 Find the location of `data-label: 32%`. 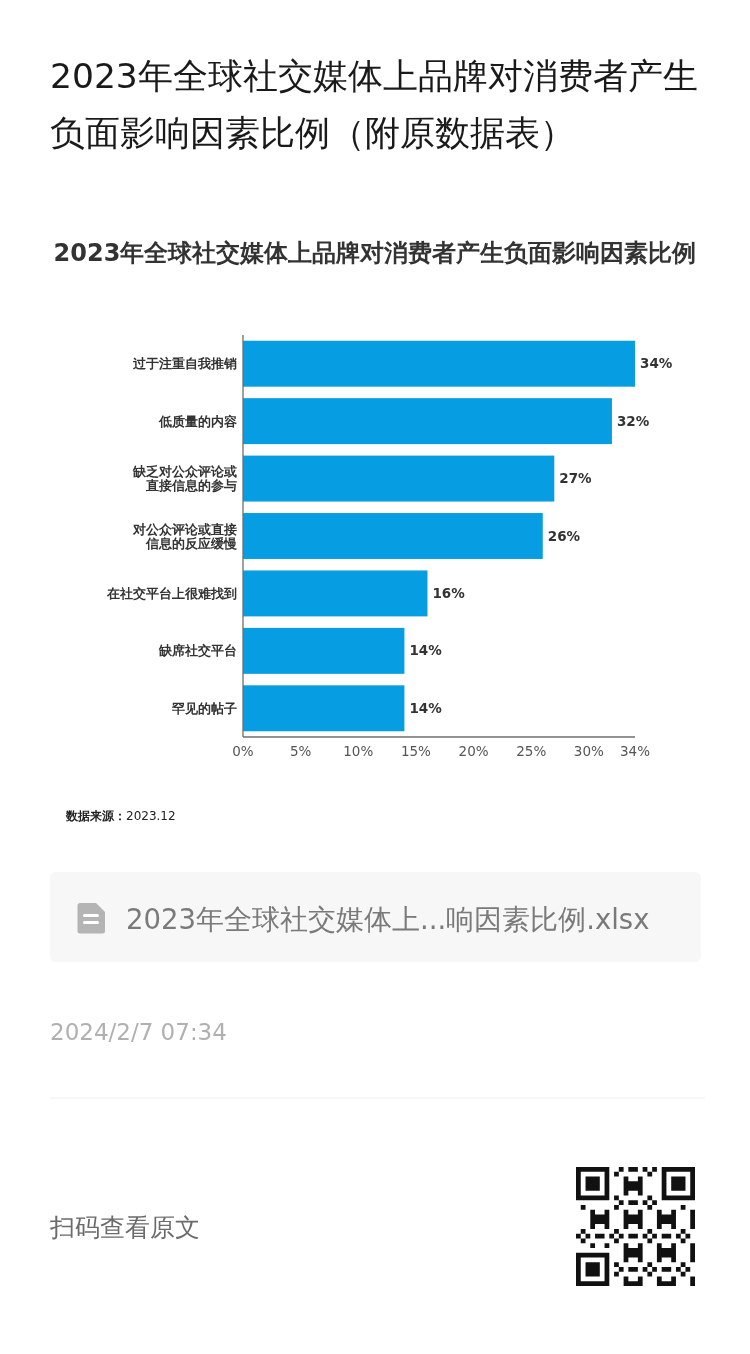

data-label: 32% is located at coordinates (633, 420).